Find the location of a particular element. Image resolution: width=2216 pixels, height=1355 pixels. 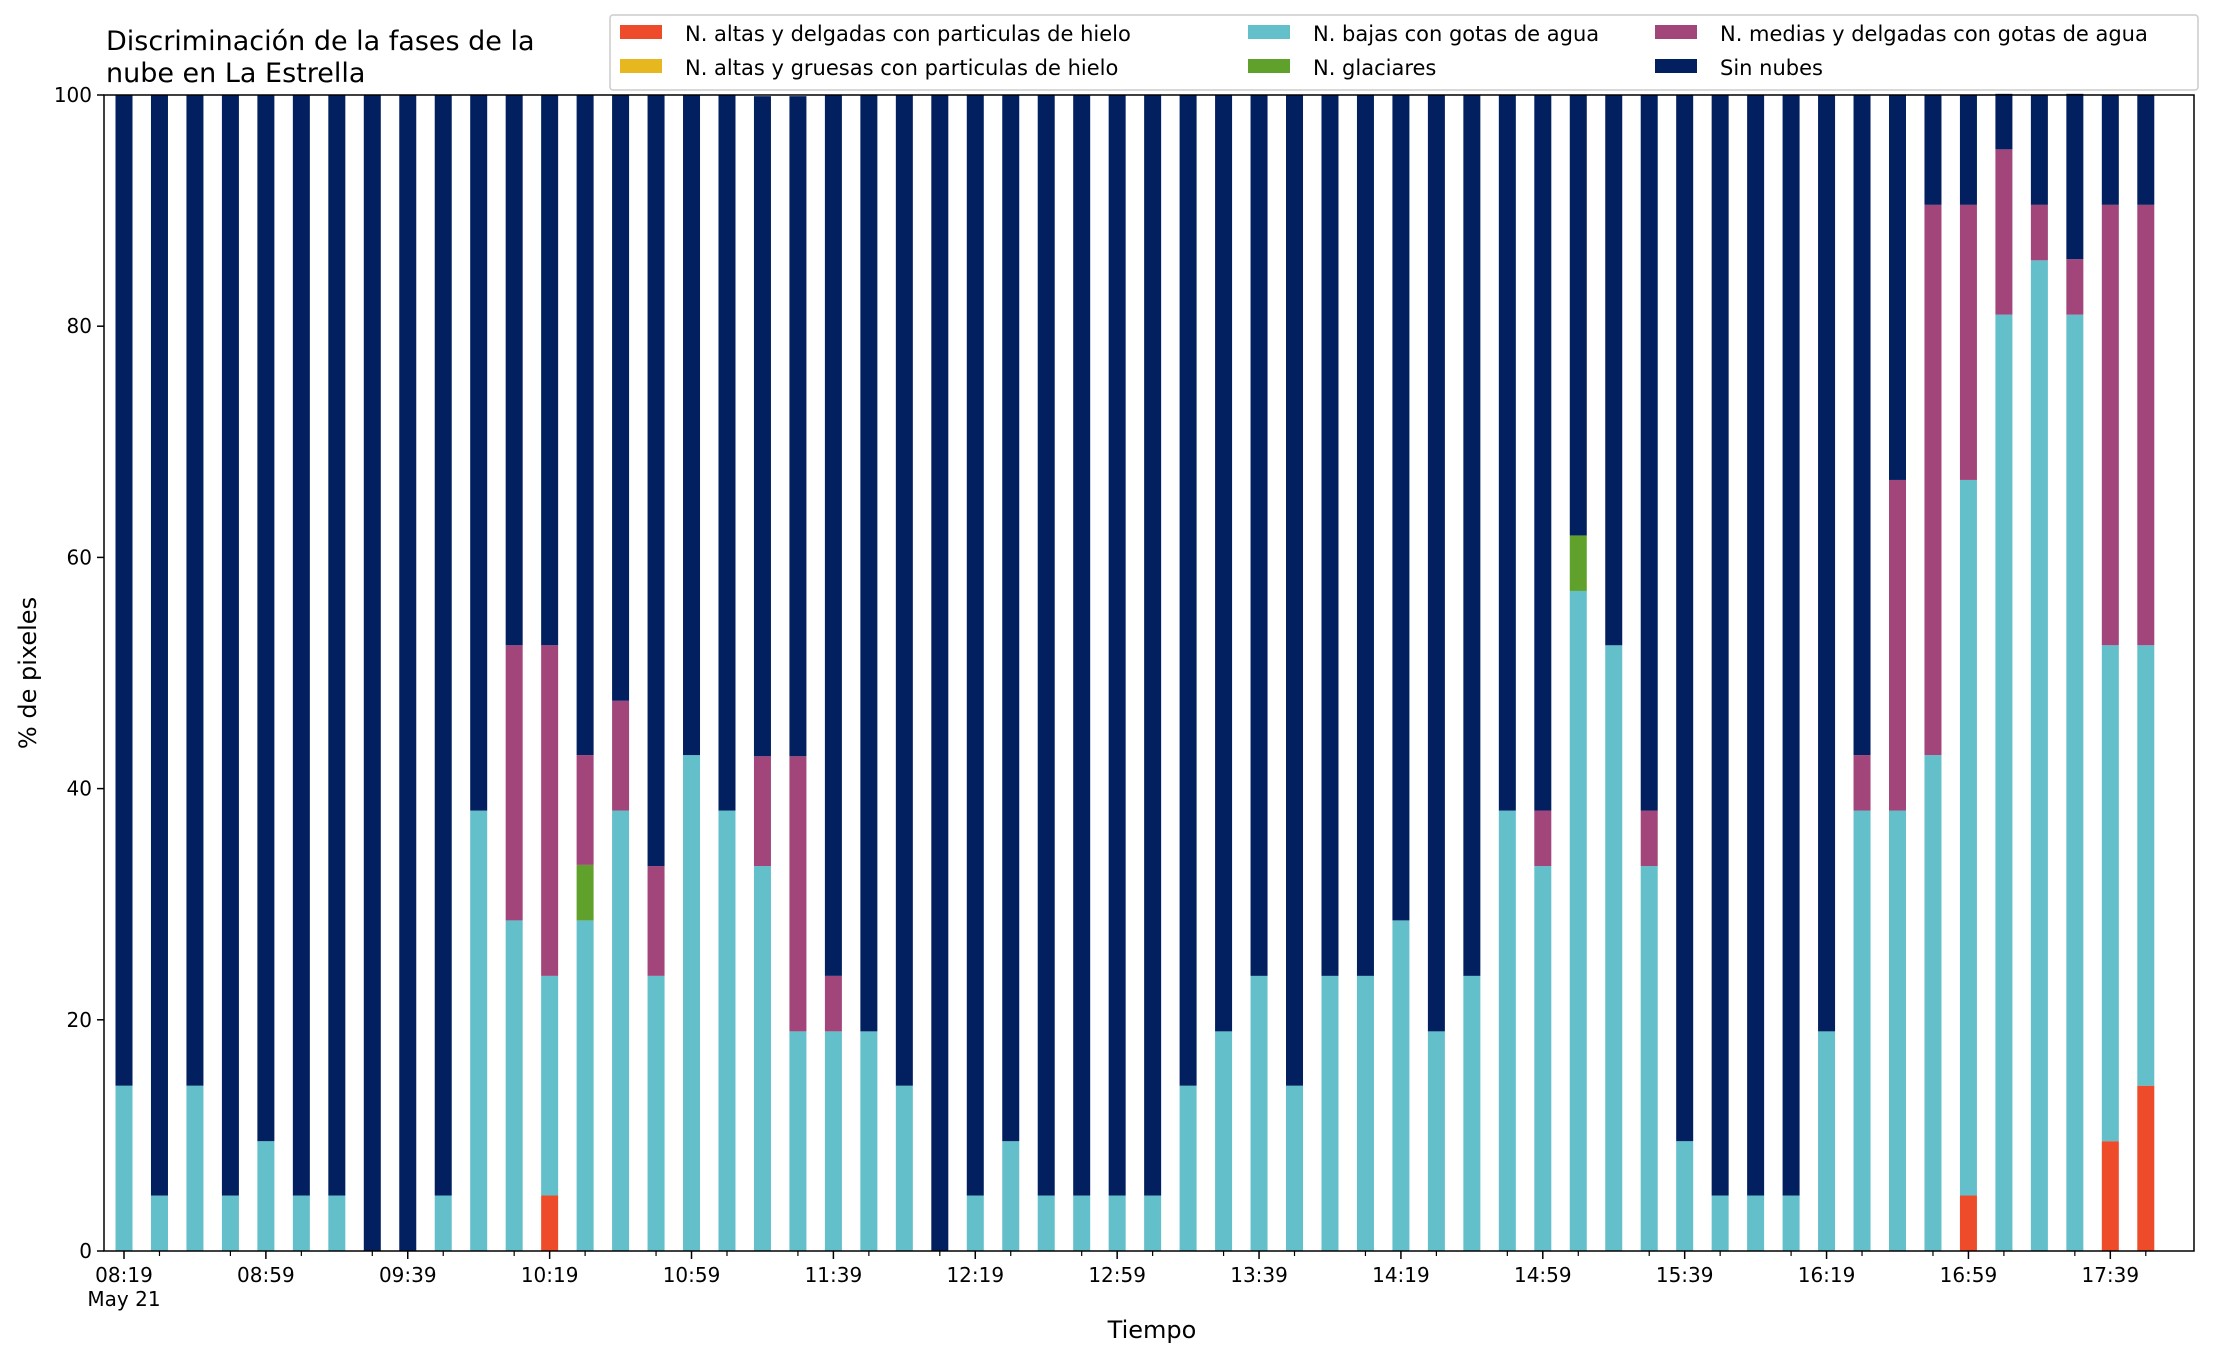

legend-label-2: N. bajas con gotas de agua is located at coordinates (1456, 34).